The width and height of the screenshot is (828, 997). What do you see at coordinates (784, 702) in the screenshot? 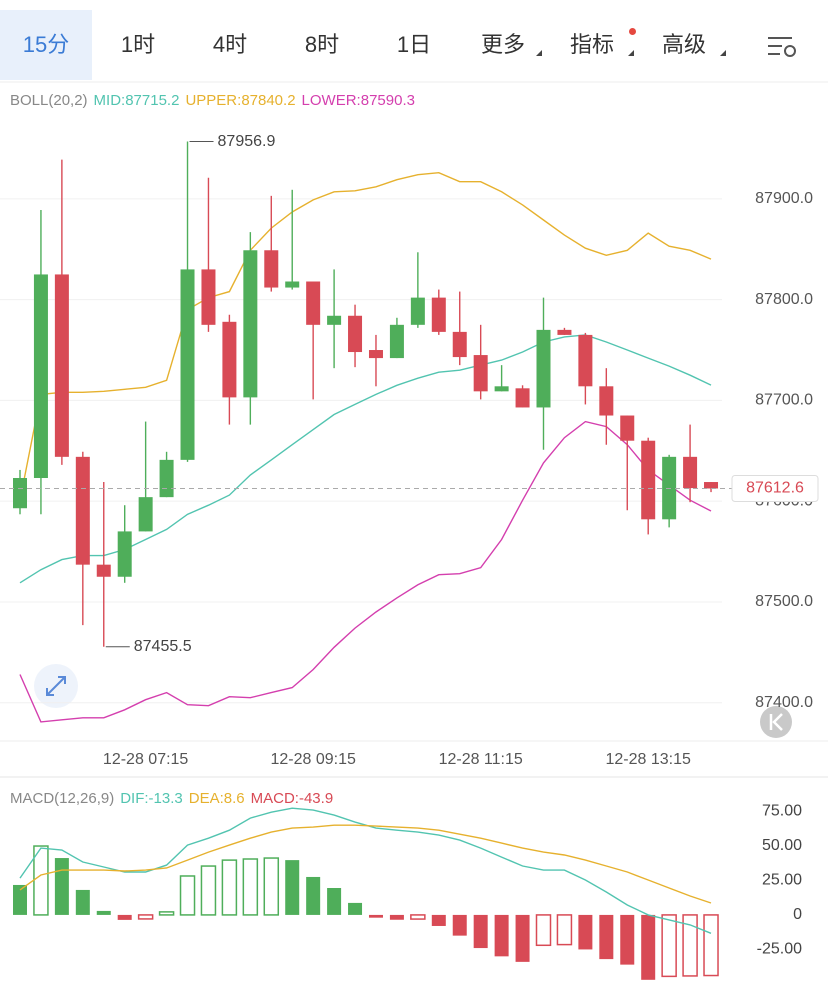
I see `y-tick-label: 87400.0` at bounding box center [784, 702].